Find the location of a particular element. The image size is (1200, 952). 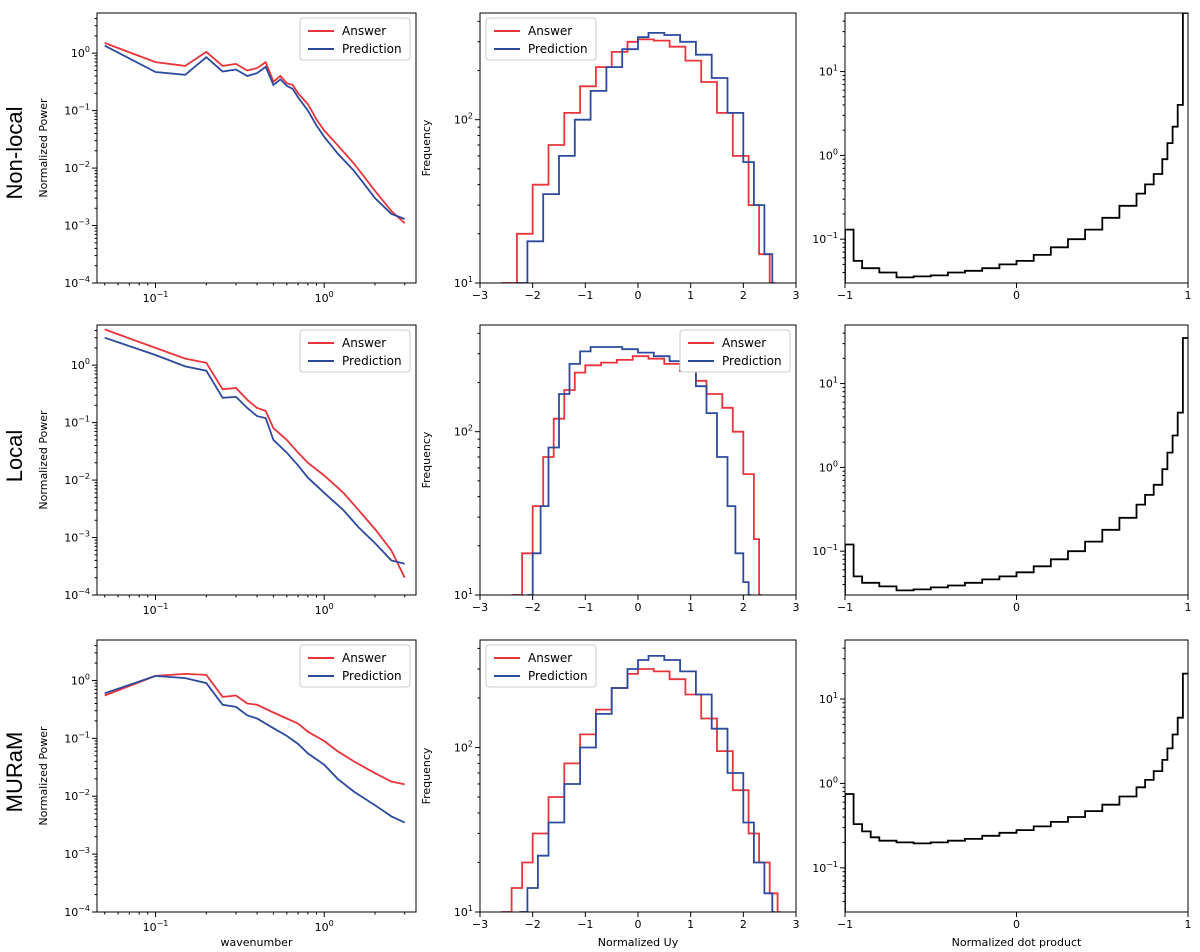

x-axis-label: Normalized Uy is located at coordinates (638, 942).